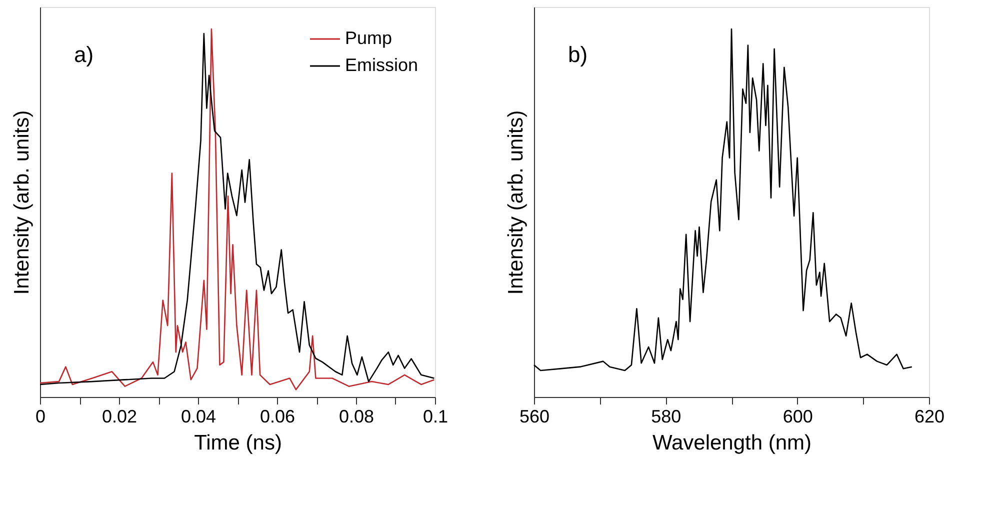 This screenshot has height=510, width=986. Describe the element at coordinates (278, 416) in the screenshot. I see `x-tick-label: 0.06` at that location.